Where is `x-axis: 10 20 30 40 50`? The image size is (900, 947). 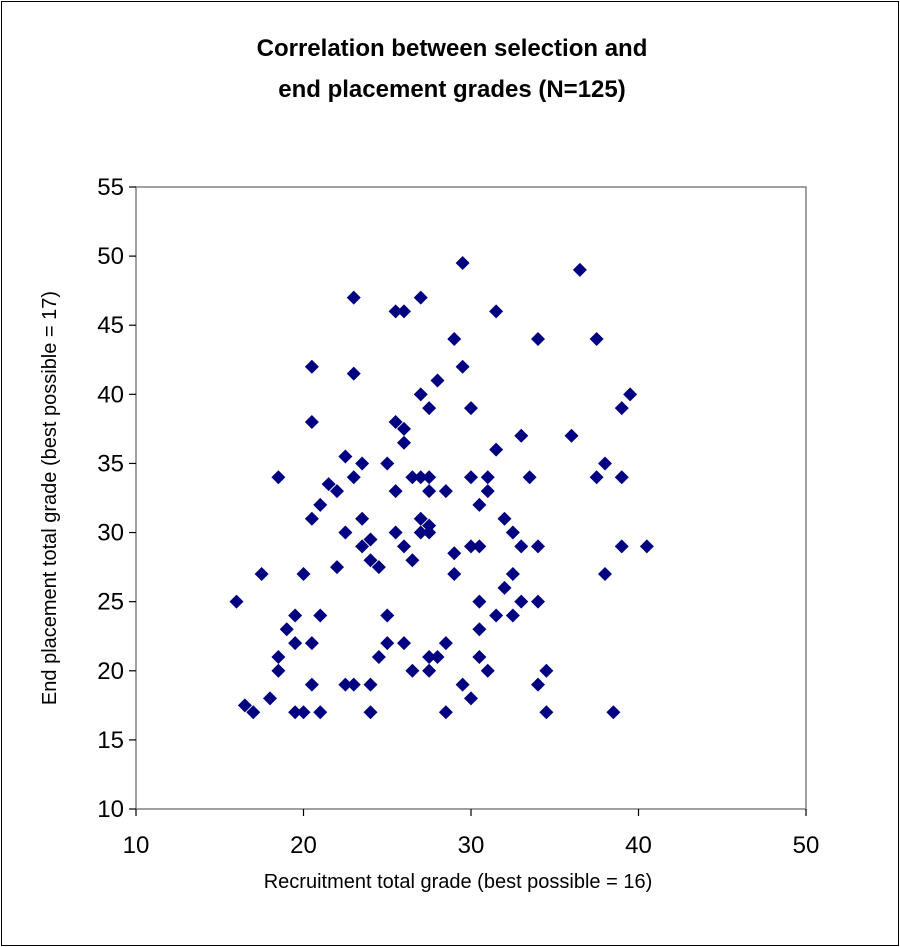 x-axis: 10 20 30 40 50 is located at coordinates (471, 834).